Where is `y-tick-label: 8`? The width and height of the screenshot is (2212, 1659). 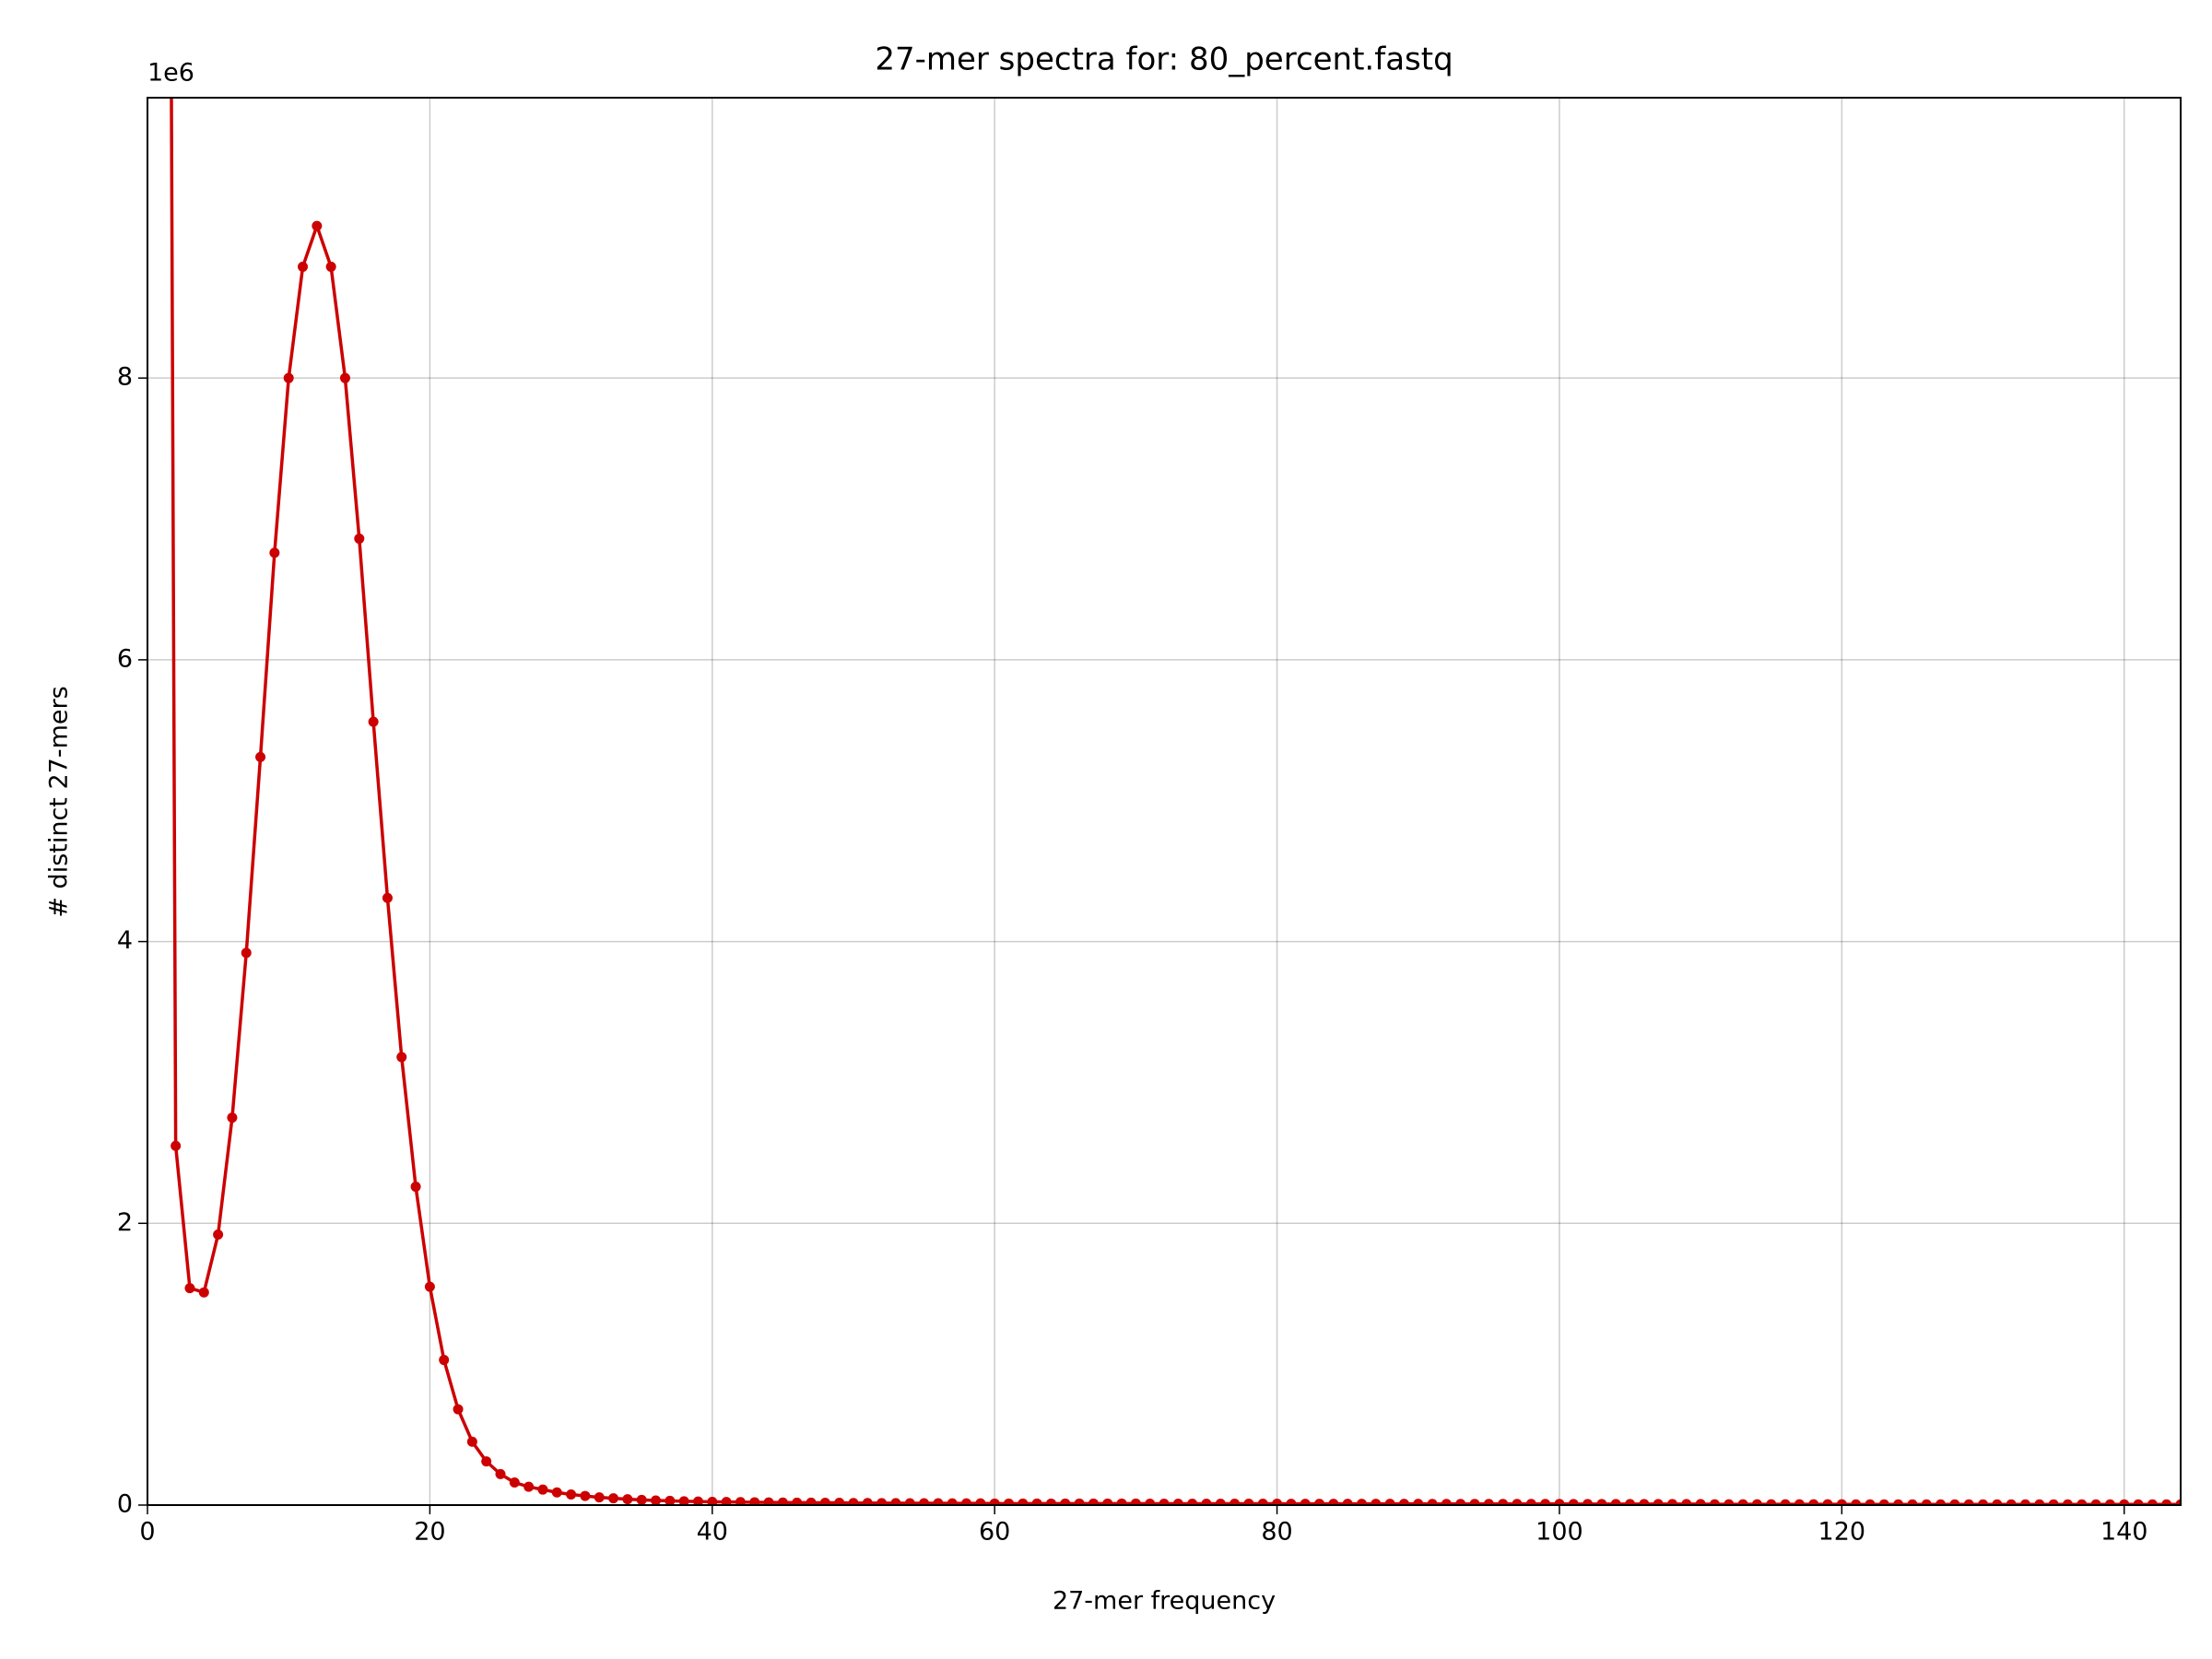 y-tick-label: 8 is located at coordinates (125, 377).